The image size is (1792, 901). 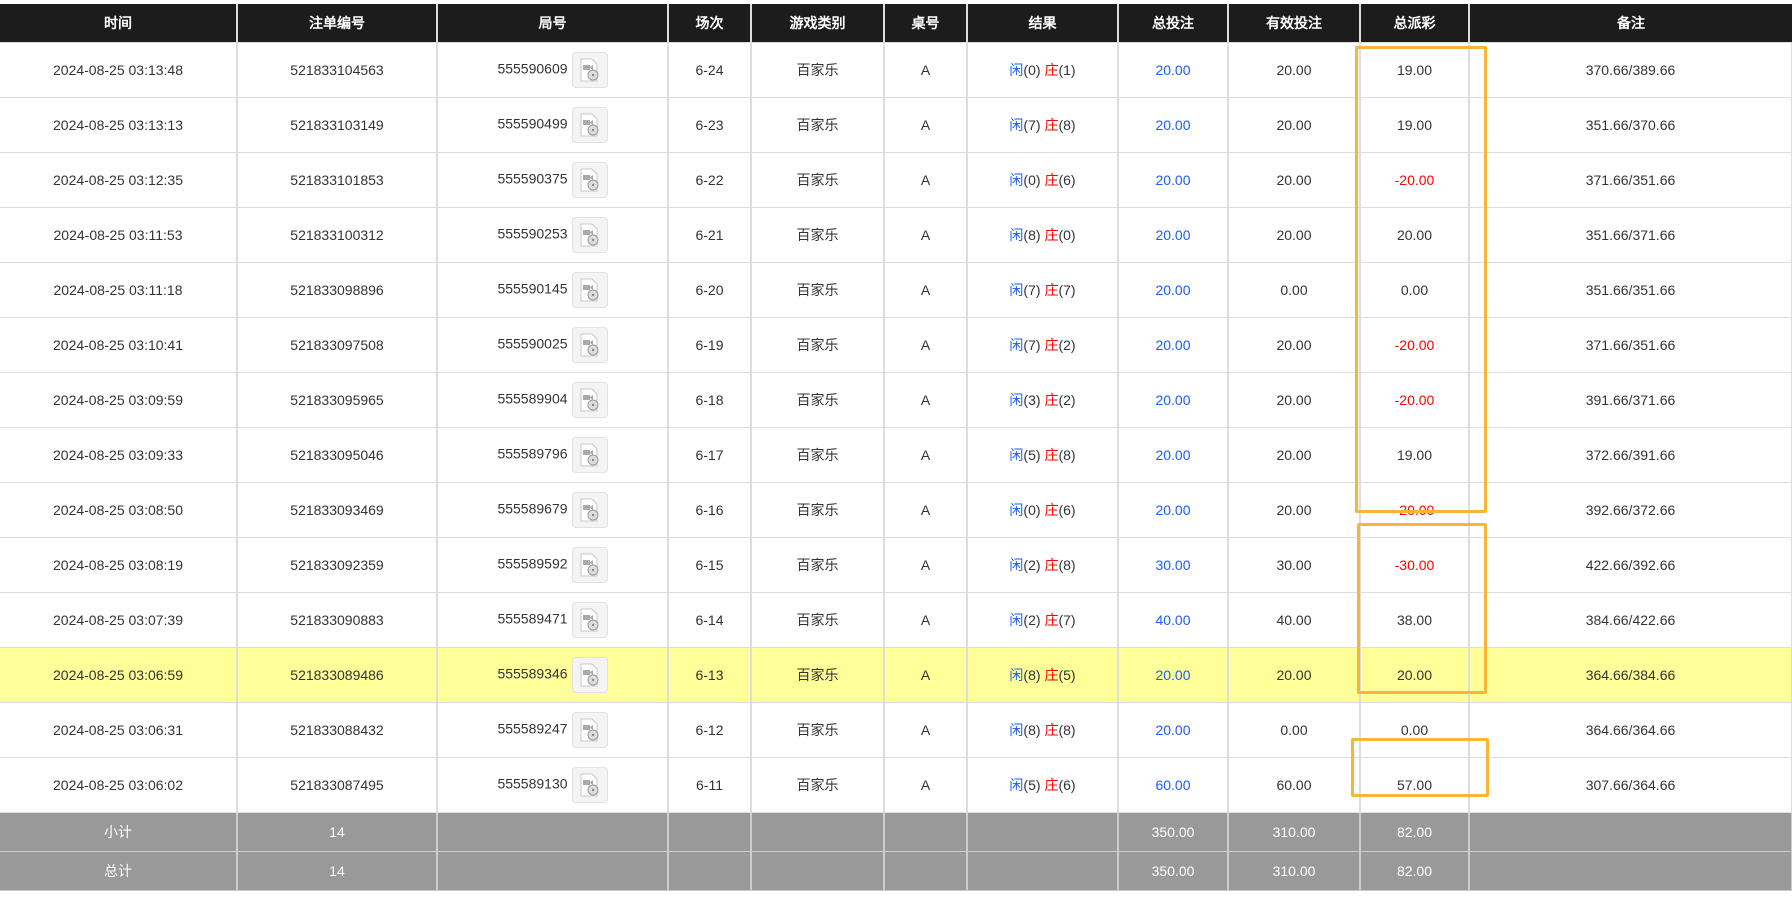 I want to click on shoe-cell: 6-22, so click(x=709, y=180).